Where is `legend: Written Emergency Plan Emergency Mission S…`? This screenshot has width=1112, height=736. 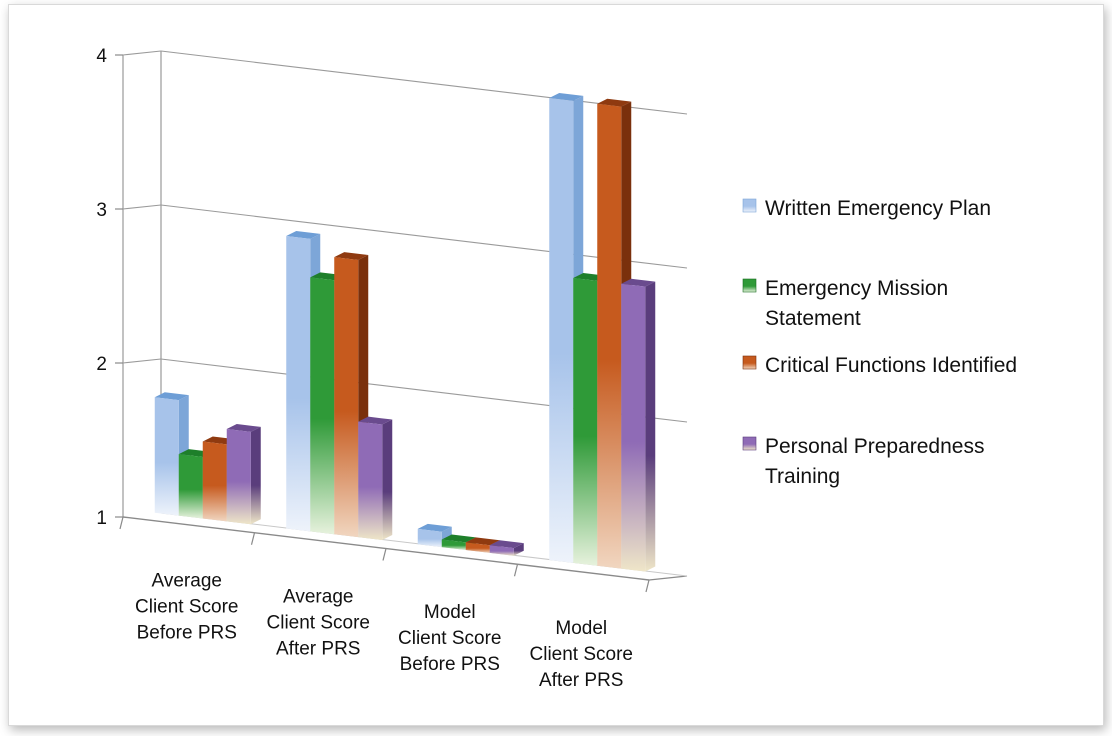 legend: Written Emergency Plan Emergency Mission S… is located at coordinates (879, 342).